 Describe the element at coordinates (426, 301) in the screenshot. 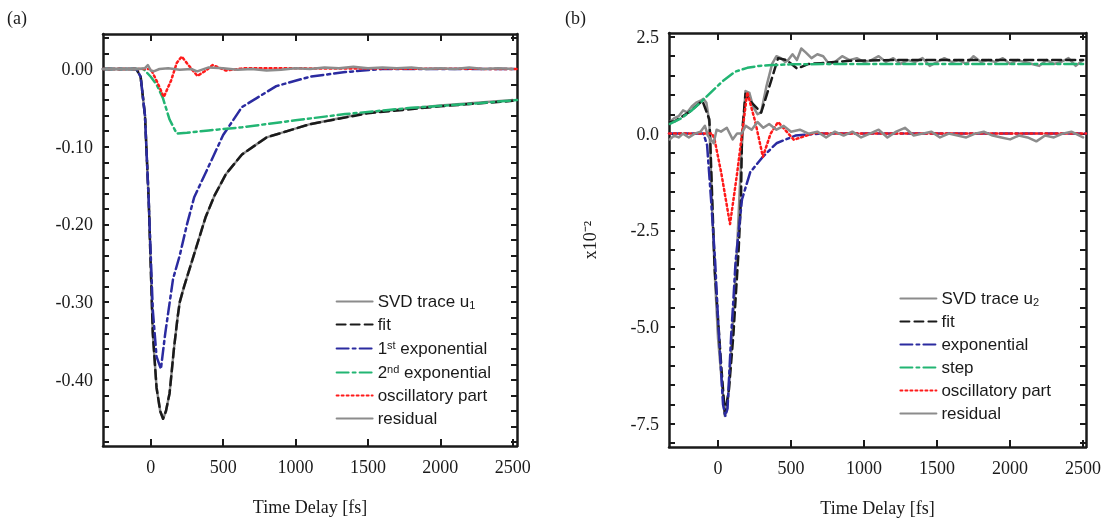

I see `legend-label: SVD trace u1` at that location.